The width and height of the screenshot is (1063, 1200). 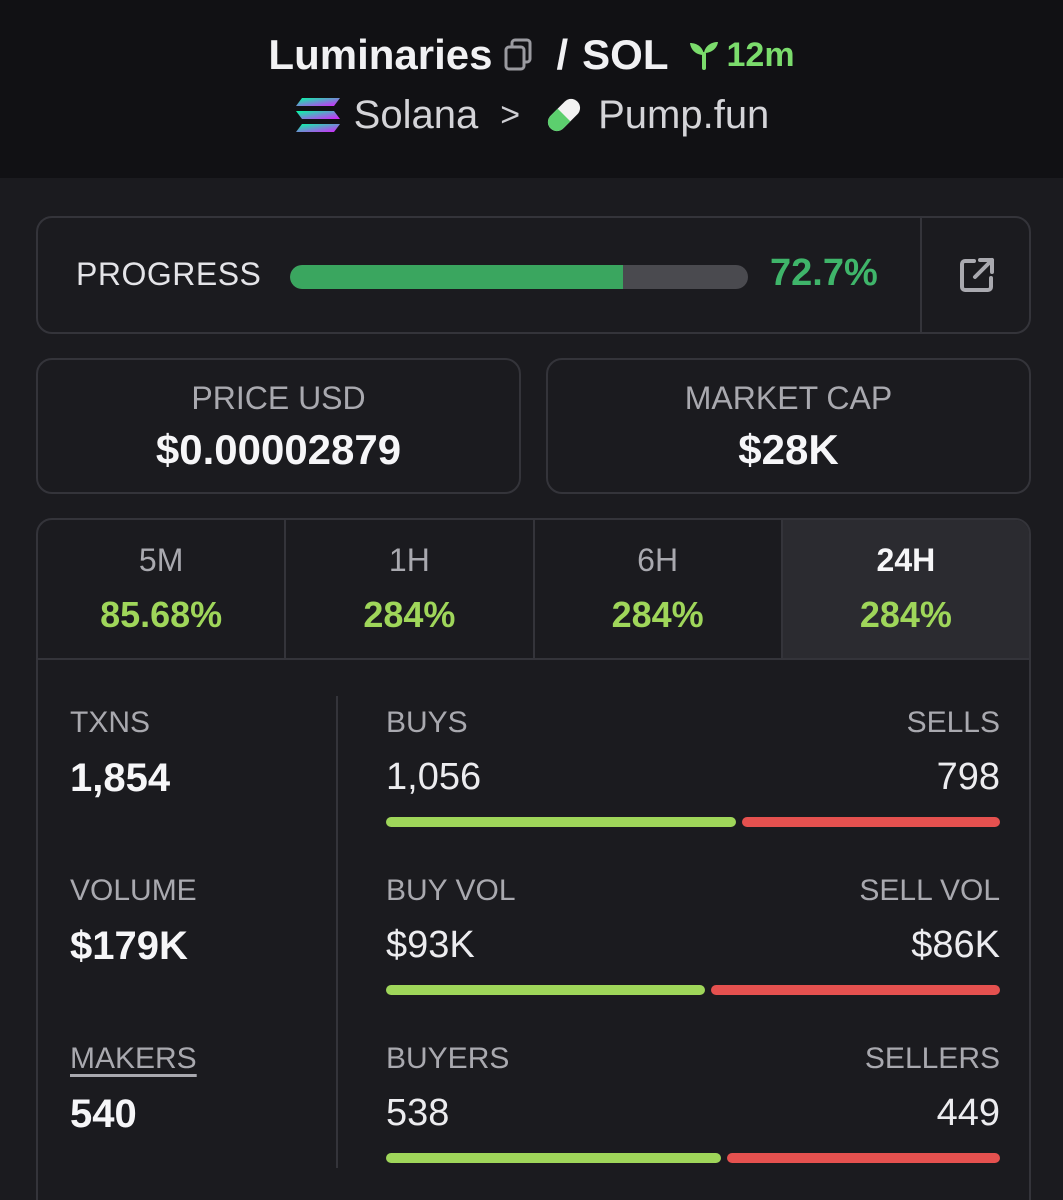 I want to click on dex-name: Pump.fun, so click(x=684, y=114).